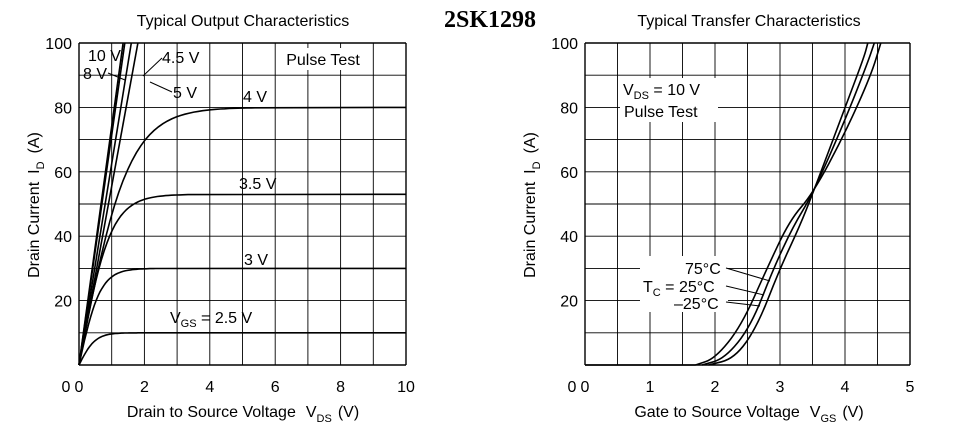 This screenshot has width=959, height=433. I want to click on temp-label-bg, so click(684, 284).